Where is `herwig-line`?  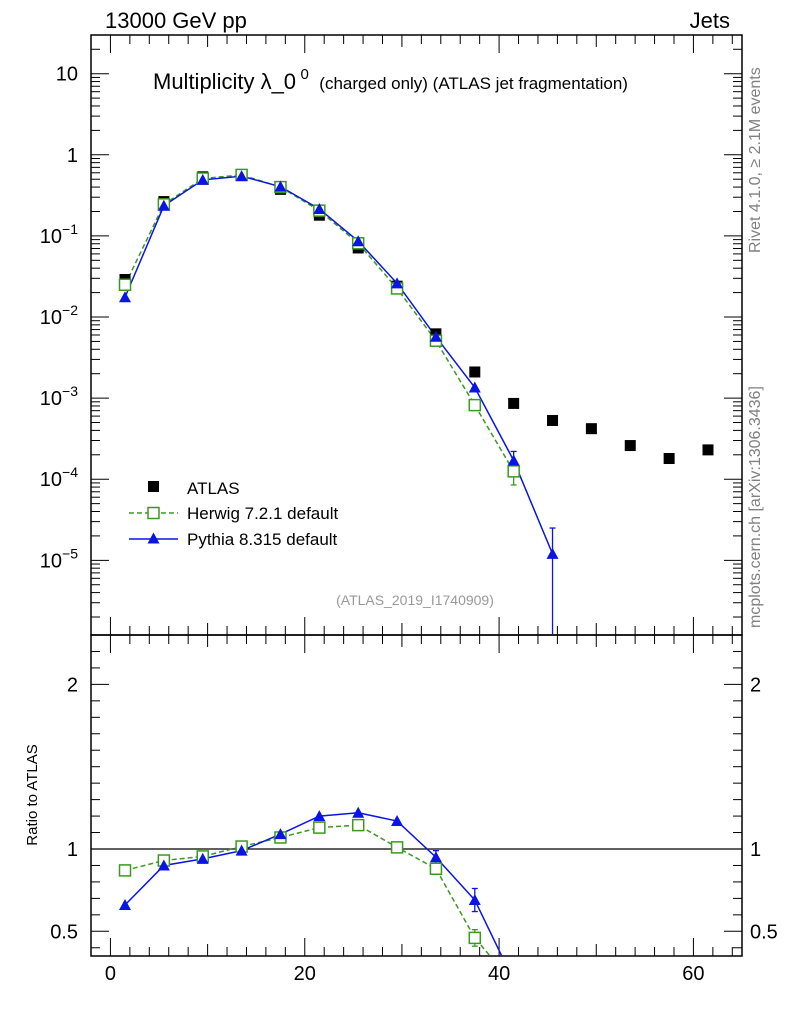 herwig-line is located at coordinates (319, 323).